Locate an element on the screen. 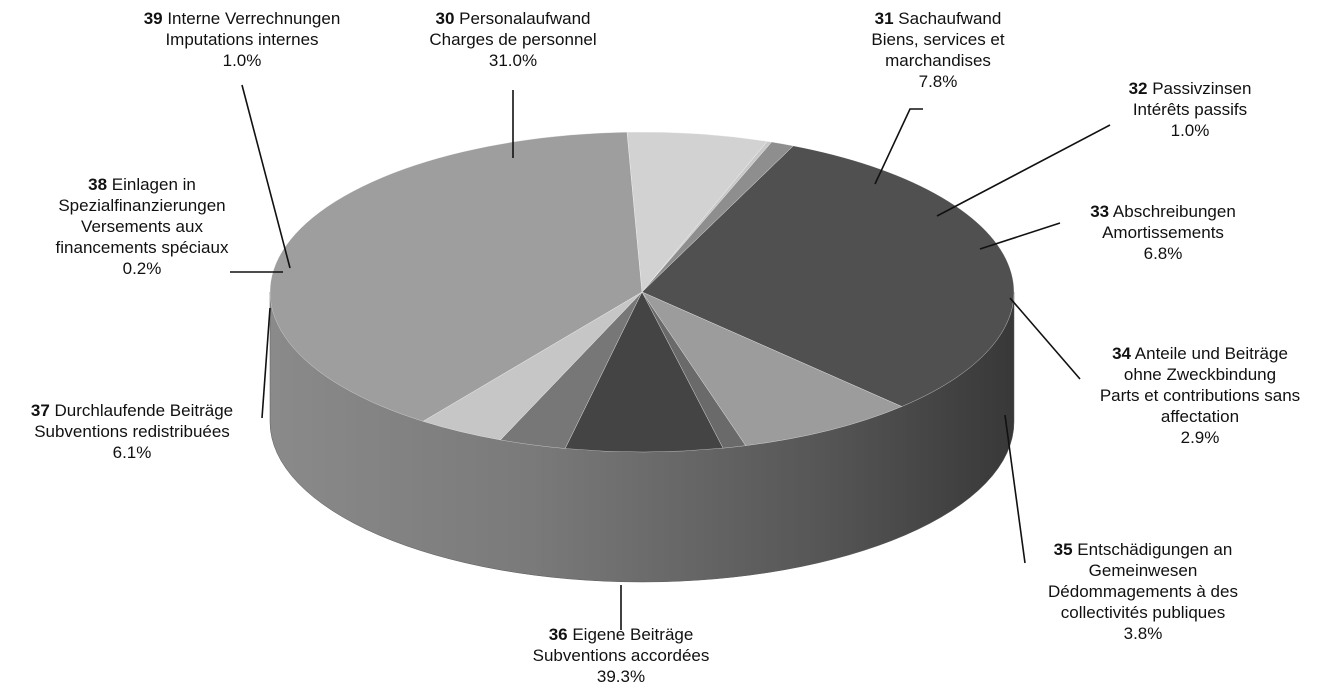  slice-label-32: 32 Passivzinsen Intérêts passifs 1.0% is located at coordinates (1190, 109).